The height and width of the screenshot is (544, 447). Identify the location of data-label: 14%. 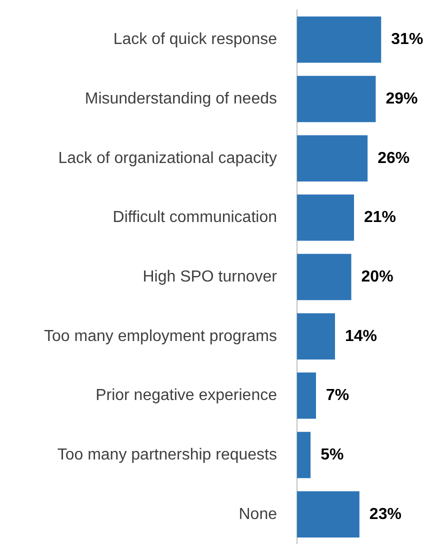
(361, 336).